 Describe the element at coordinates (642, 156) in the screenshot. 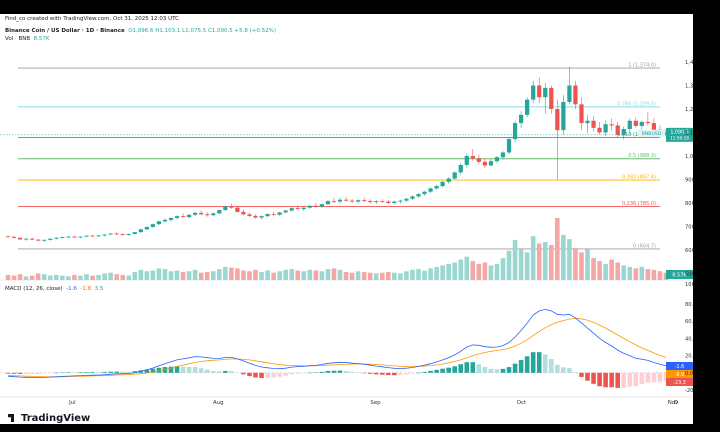

I see `fib-label: 0.5 (988.3)` at that location.